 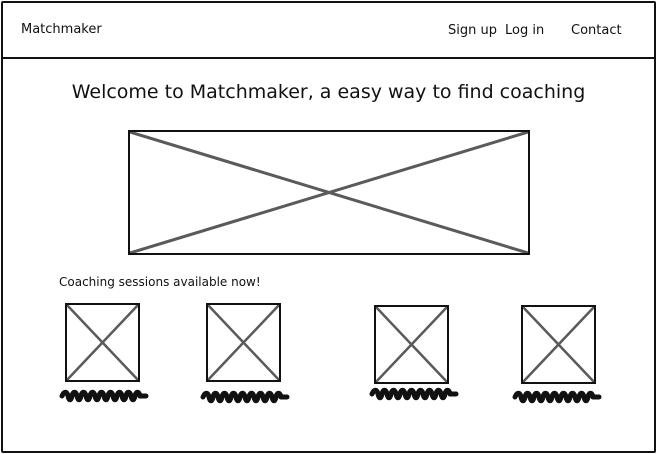 I want to click on top-navbar: Matchmaker Sign up Log in Contact, so click(x=328, y=31).